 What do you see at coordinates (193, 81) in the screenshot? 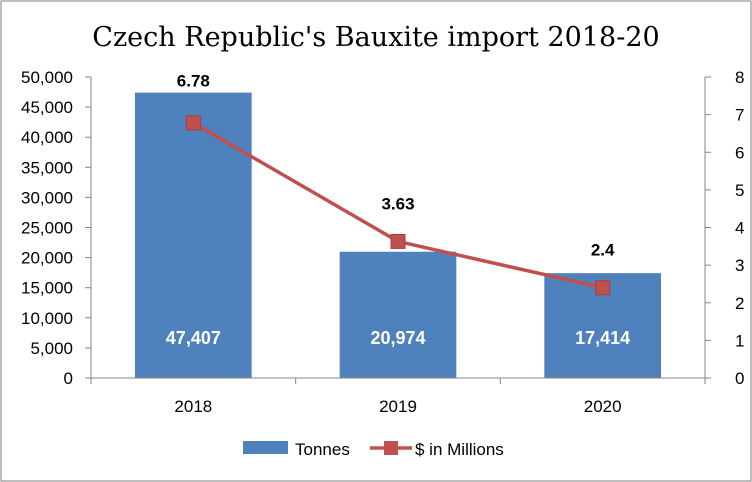
I see `line-data-label: 6.78` at bounding box center [193, 81].